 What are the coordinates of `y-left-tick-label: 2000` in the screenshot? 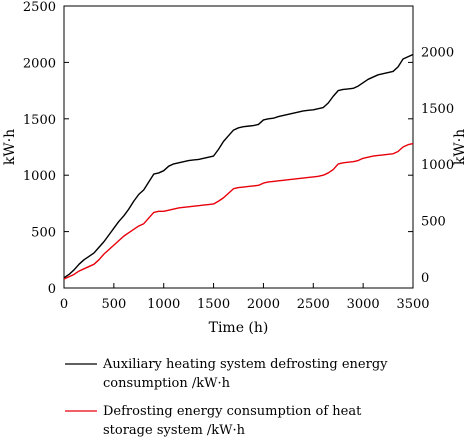 It's located at (39, 63).